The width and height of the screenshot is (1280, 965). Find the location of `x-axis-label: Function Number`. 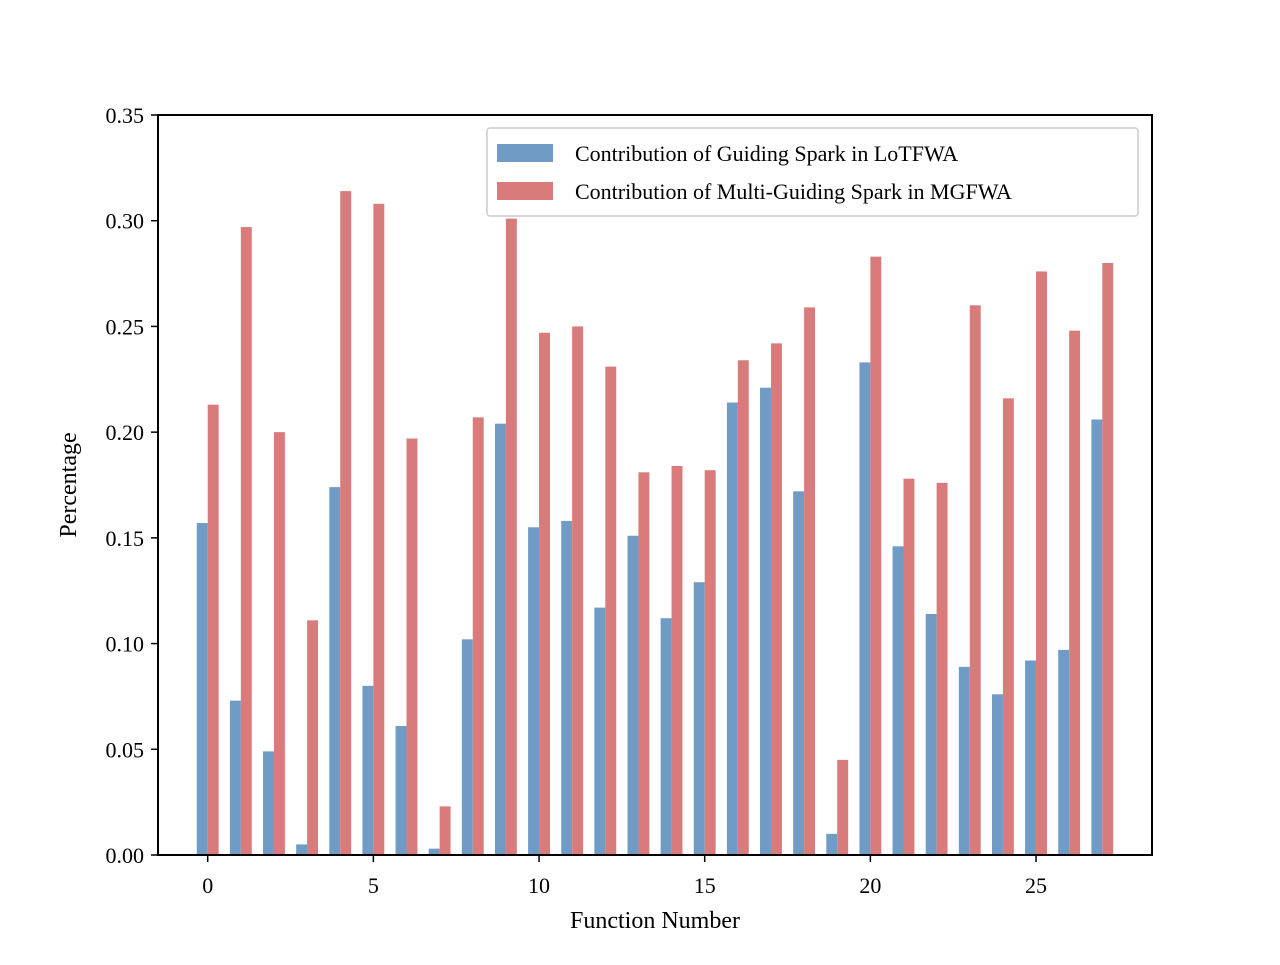

x-axis-label: Function Number is located at coordinates (655, 921).